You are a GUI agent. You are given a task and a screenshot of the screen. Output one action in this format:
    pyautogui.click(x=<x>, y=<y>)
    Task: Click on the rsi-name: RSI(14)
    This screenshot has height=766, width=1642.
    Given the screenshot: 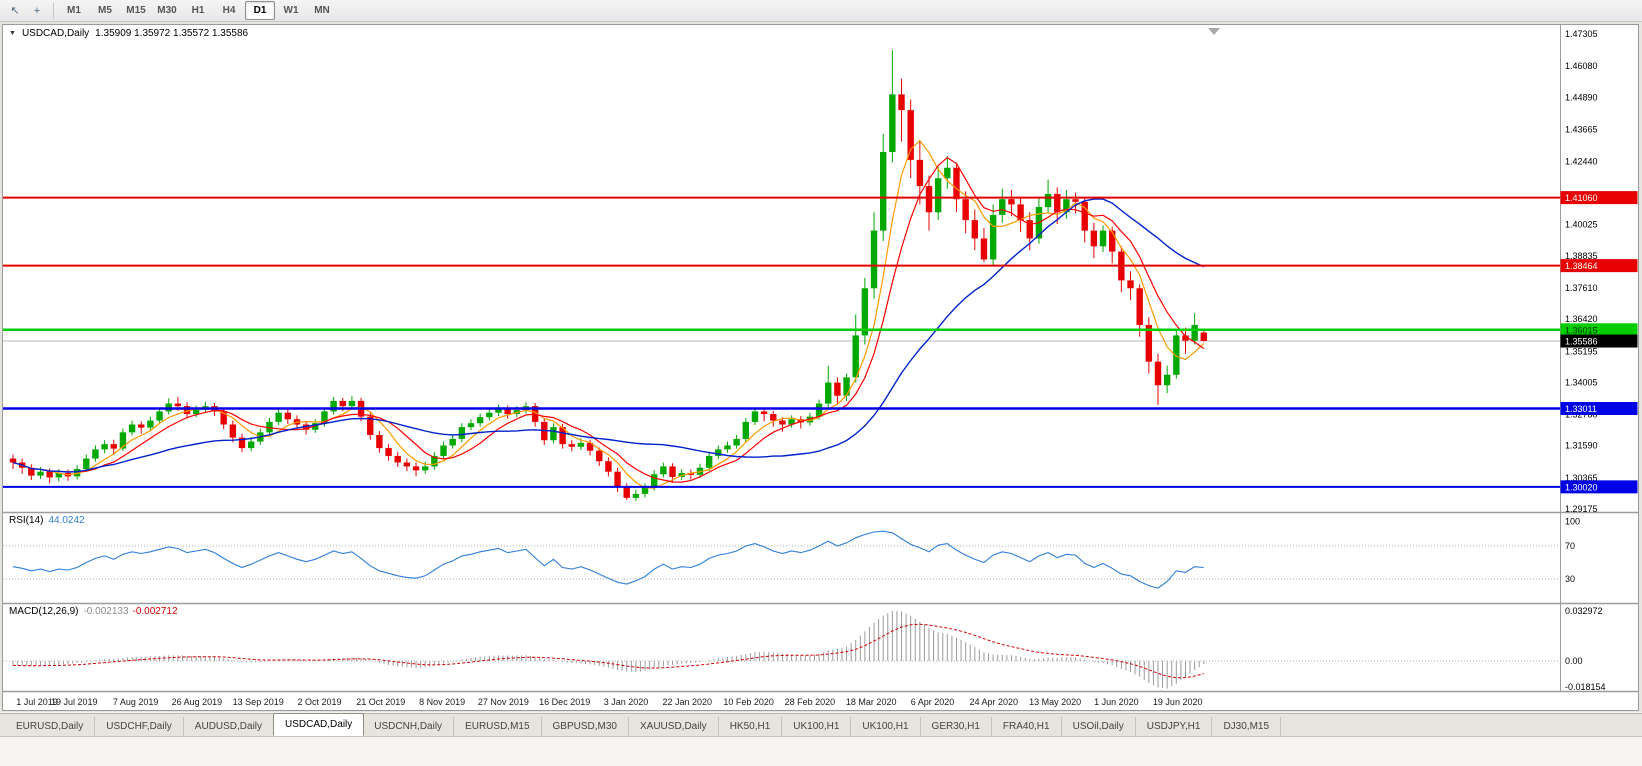 What is the action you would take?
    pyautogui.click(x=26, y=520)
    